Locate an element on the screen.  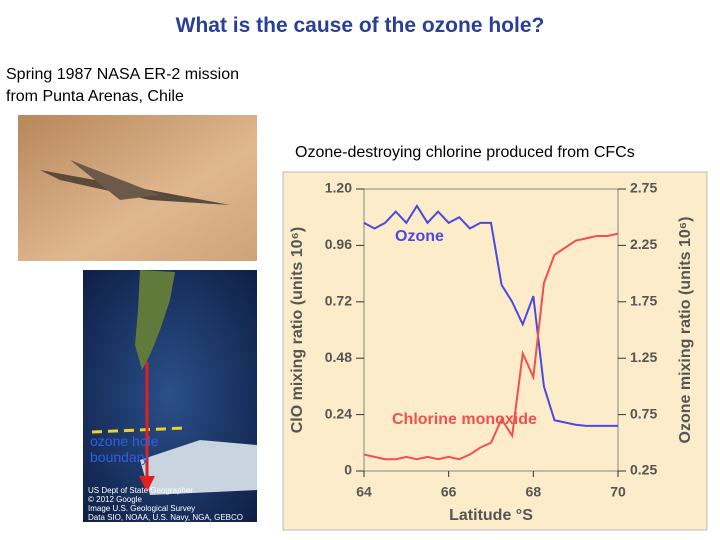
x-tick-label: 64 is located at coordinates (364, 492).